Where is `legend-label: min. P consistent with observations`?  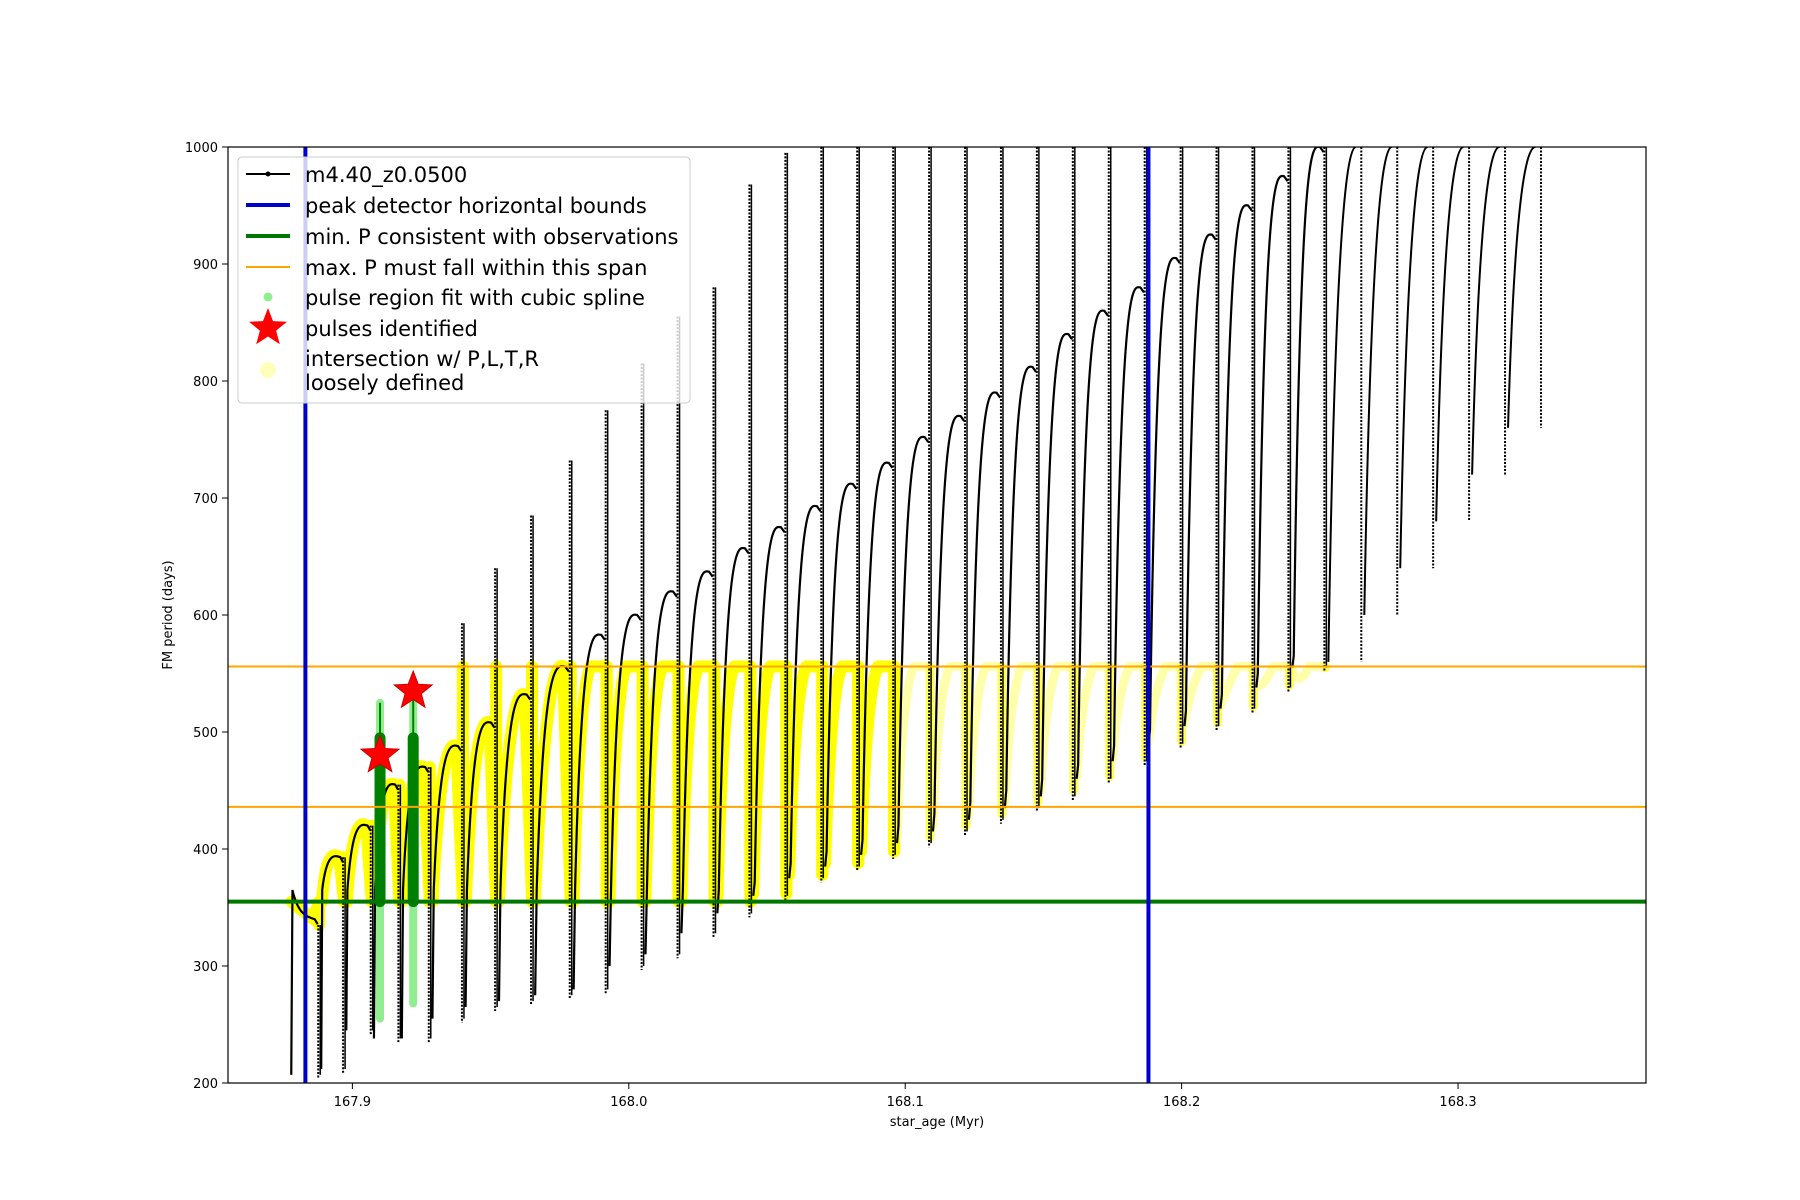
legend-label: min. P consistent with observations is located at coordinates (491, 237).